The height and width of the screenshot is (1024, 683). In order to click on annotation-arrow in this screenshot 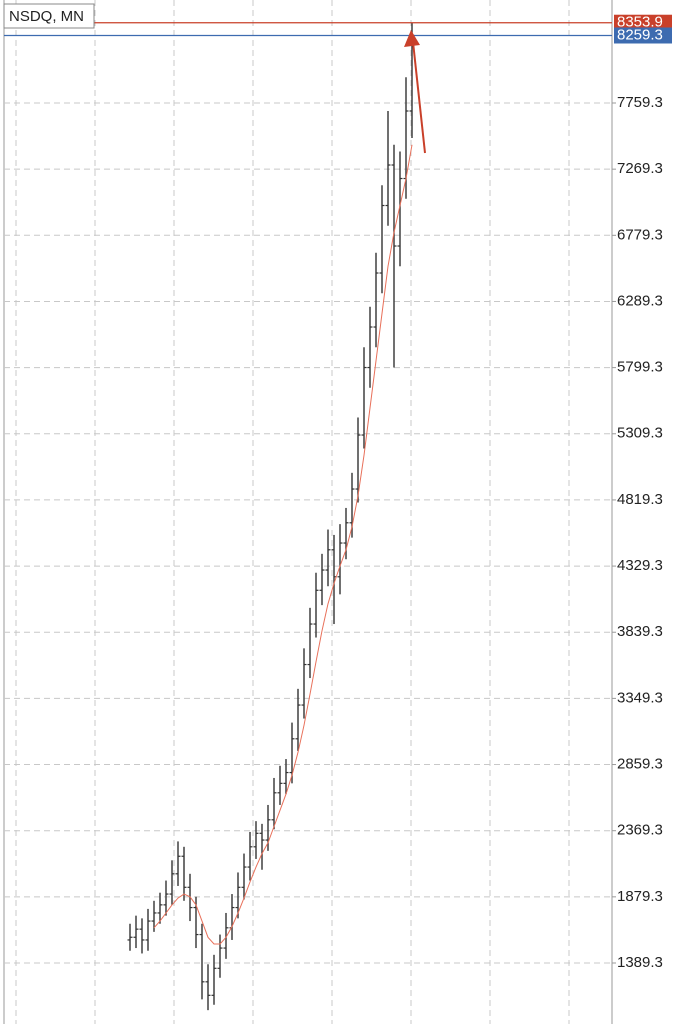, I will do `click(415, 92)`.